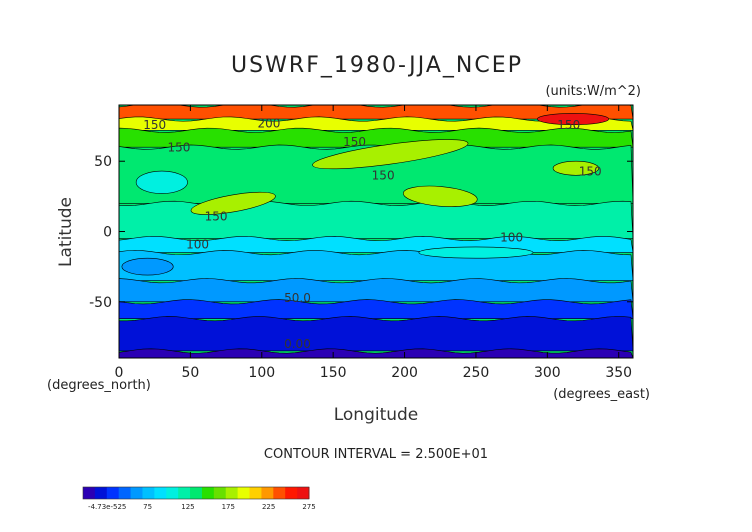 This screenshot has height=532, width=752. What do you see at coordinates (476, 373) in the screenshot?
I see `x-tick-label: 250` at bounding box center [476, 373].